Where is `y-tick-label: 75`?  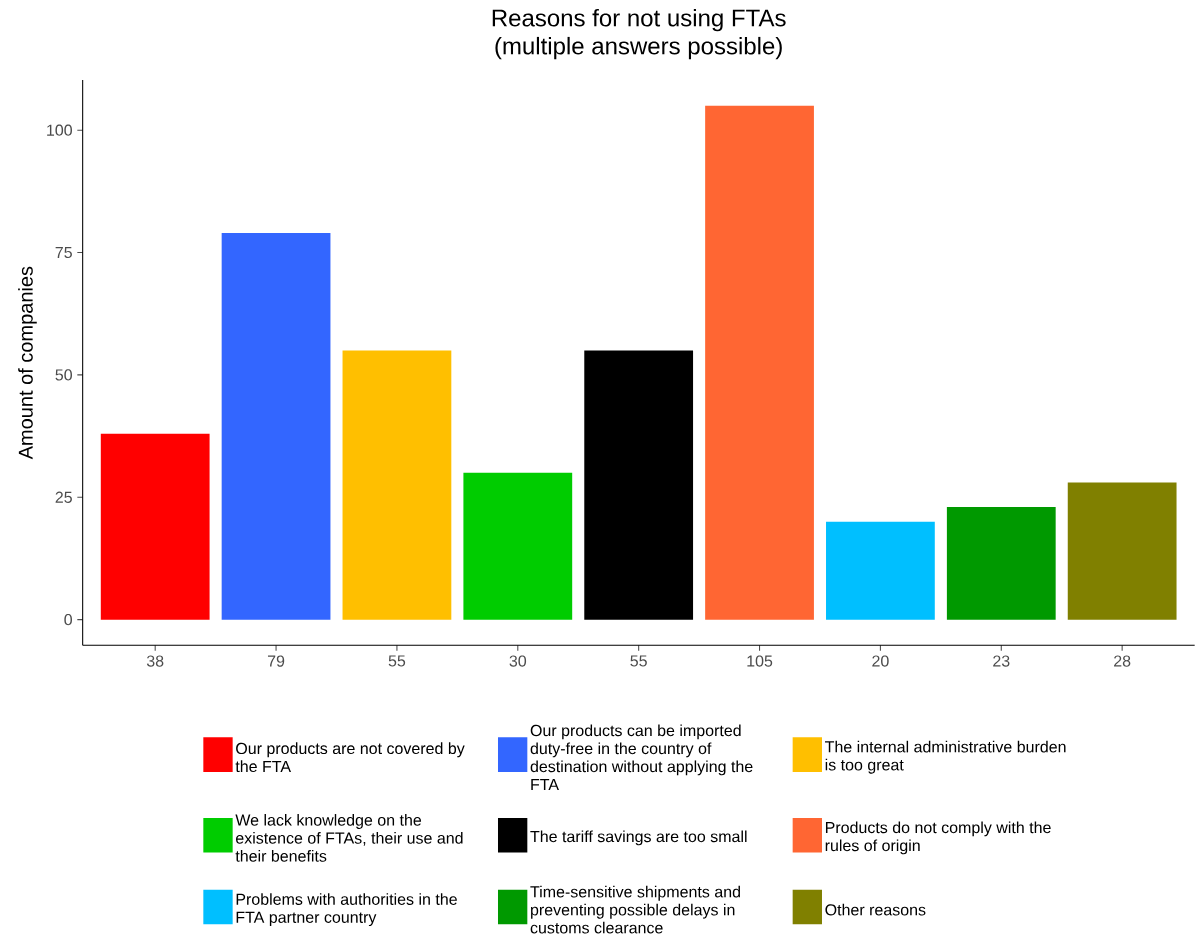 y-tick-label: 75 is located at coordinates (63, 252).